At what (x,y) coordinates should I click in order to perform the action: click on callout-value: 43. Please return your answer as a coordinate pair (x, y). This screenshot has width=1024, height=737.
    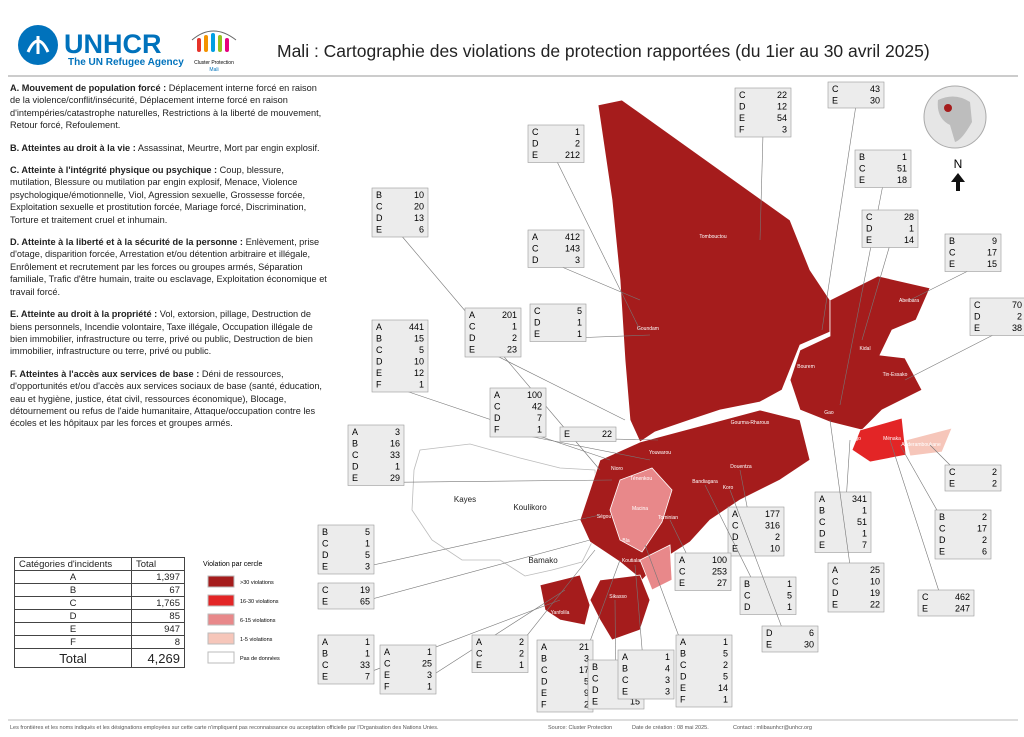
    Looking at the image, I should click on (875, 89).